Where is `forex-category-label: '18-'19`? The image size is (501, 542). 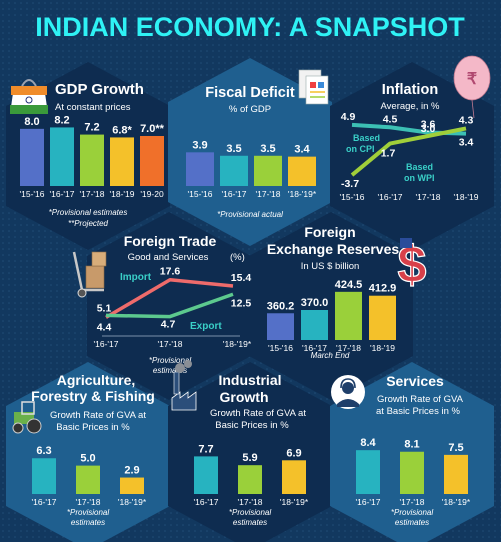 forex-category-label: '18-'19 is located at coordinates (382, 348).